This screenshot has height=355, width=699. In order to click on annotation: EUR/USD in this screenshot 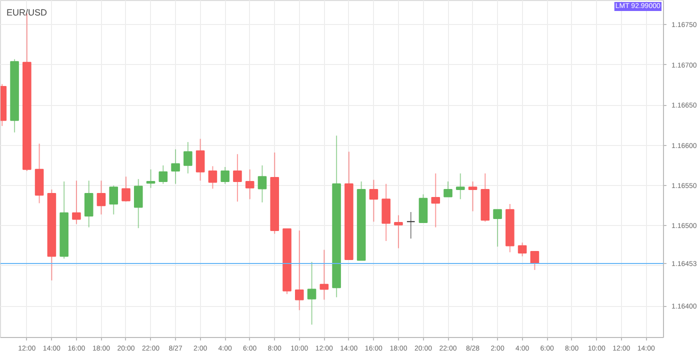, I will do `click(27, 13)`.